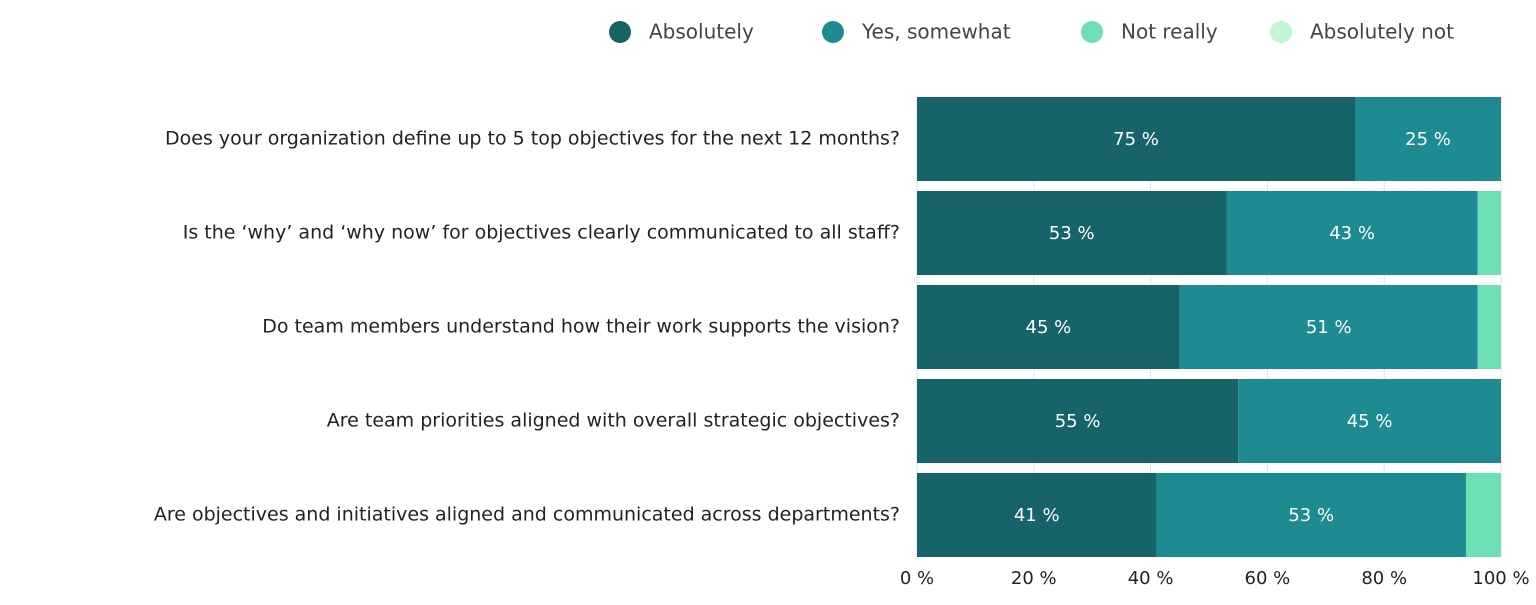  What do you see at coordinates (917, 578) in the screenshot?
I see `x-tick-label: 0 %` at bounding box center [917, 578].